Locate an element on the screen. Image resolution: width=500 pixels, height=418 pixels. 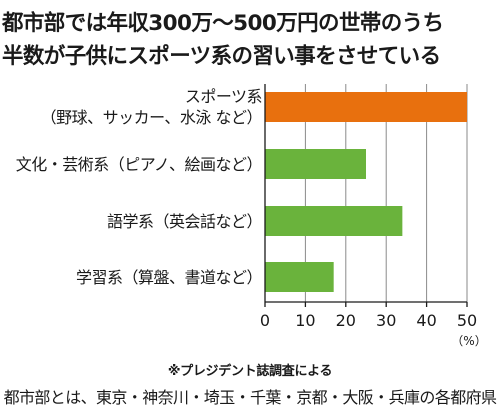
category-label-line: 文化・芸術系（ピアノ、絵画など） is located at coordinates (139, 164).